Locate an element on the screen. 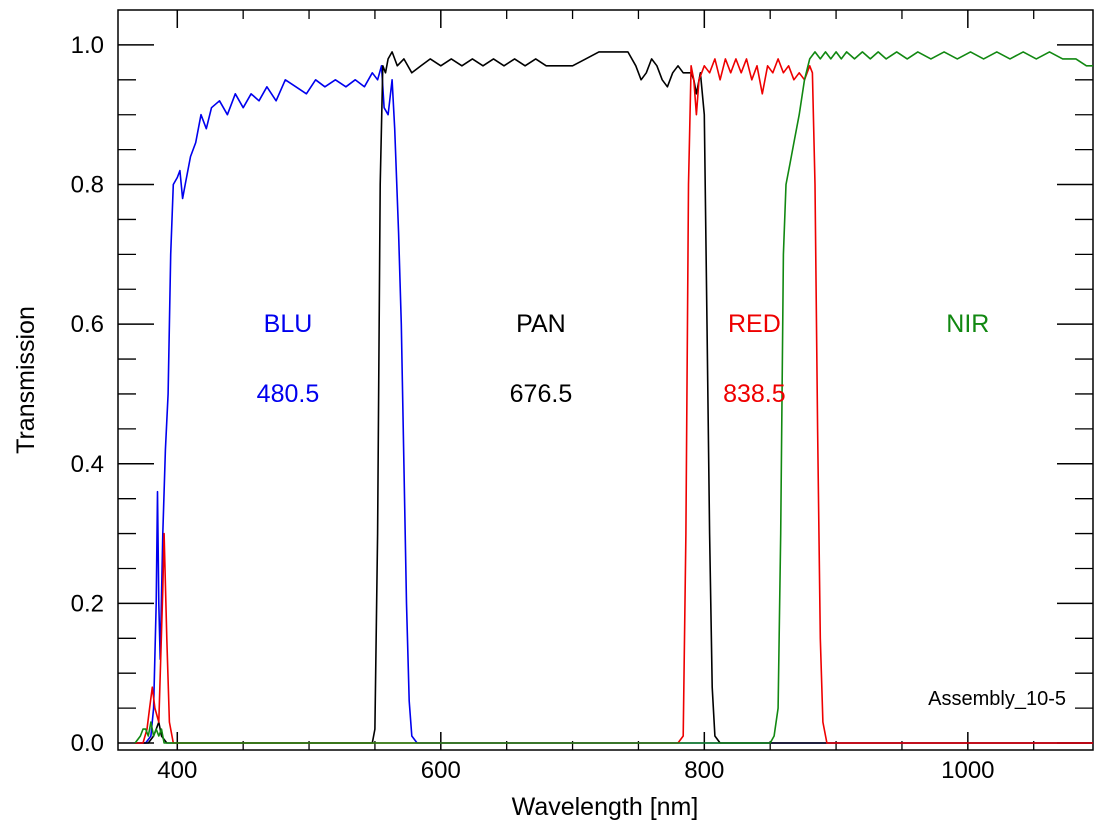 The width and height of the screenshot is (1096, 831). band-center-blu: 480.5 is located at coordinates (288, 394).